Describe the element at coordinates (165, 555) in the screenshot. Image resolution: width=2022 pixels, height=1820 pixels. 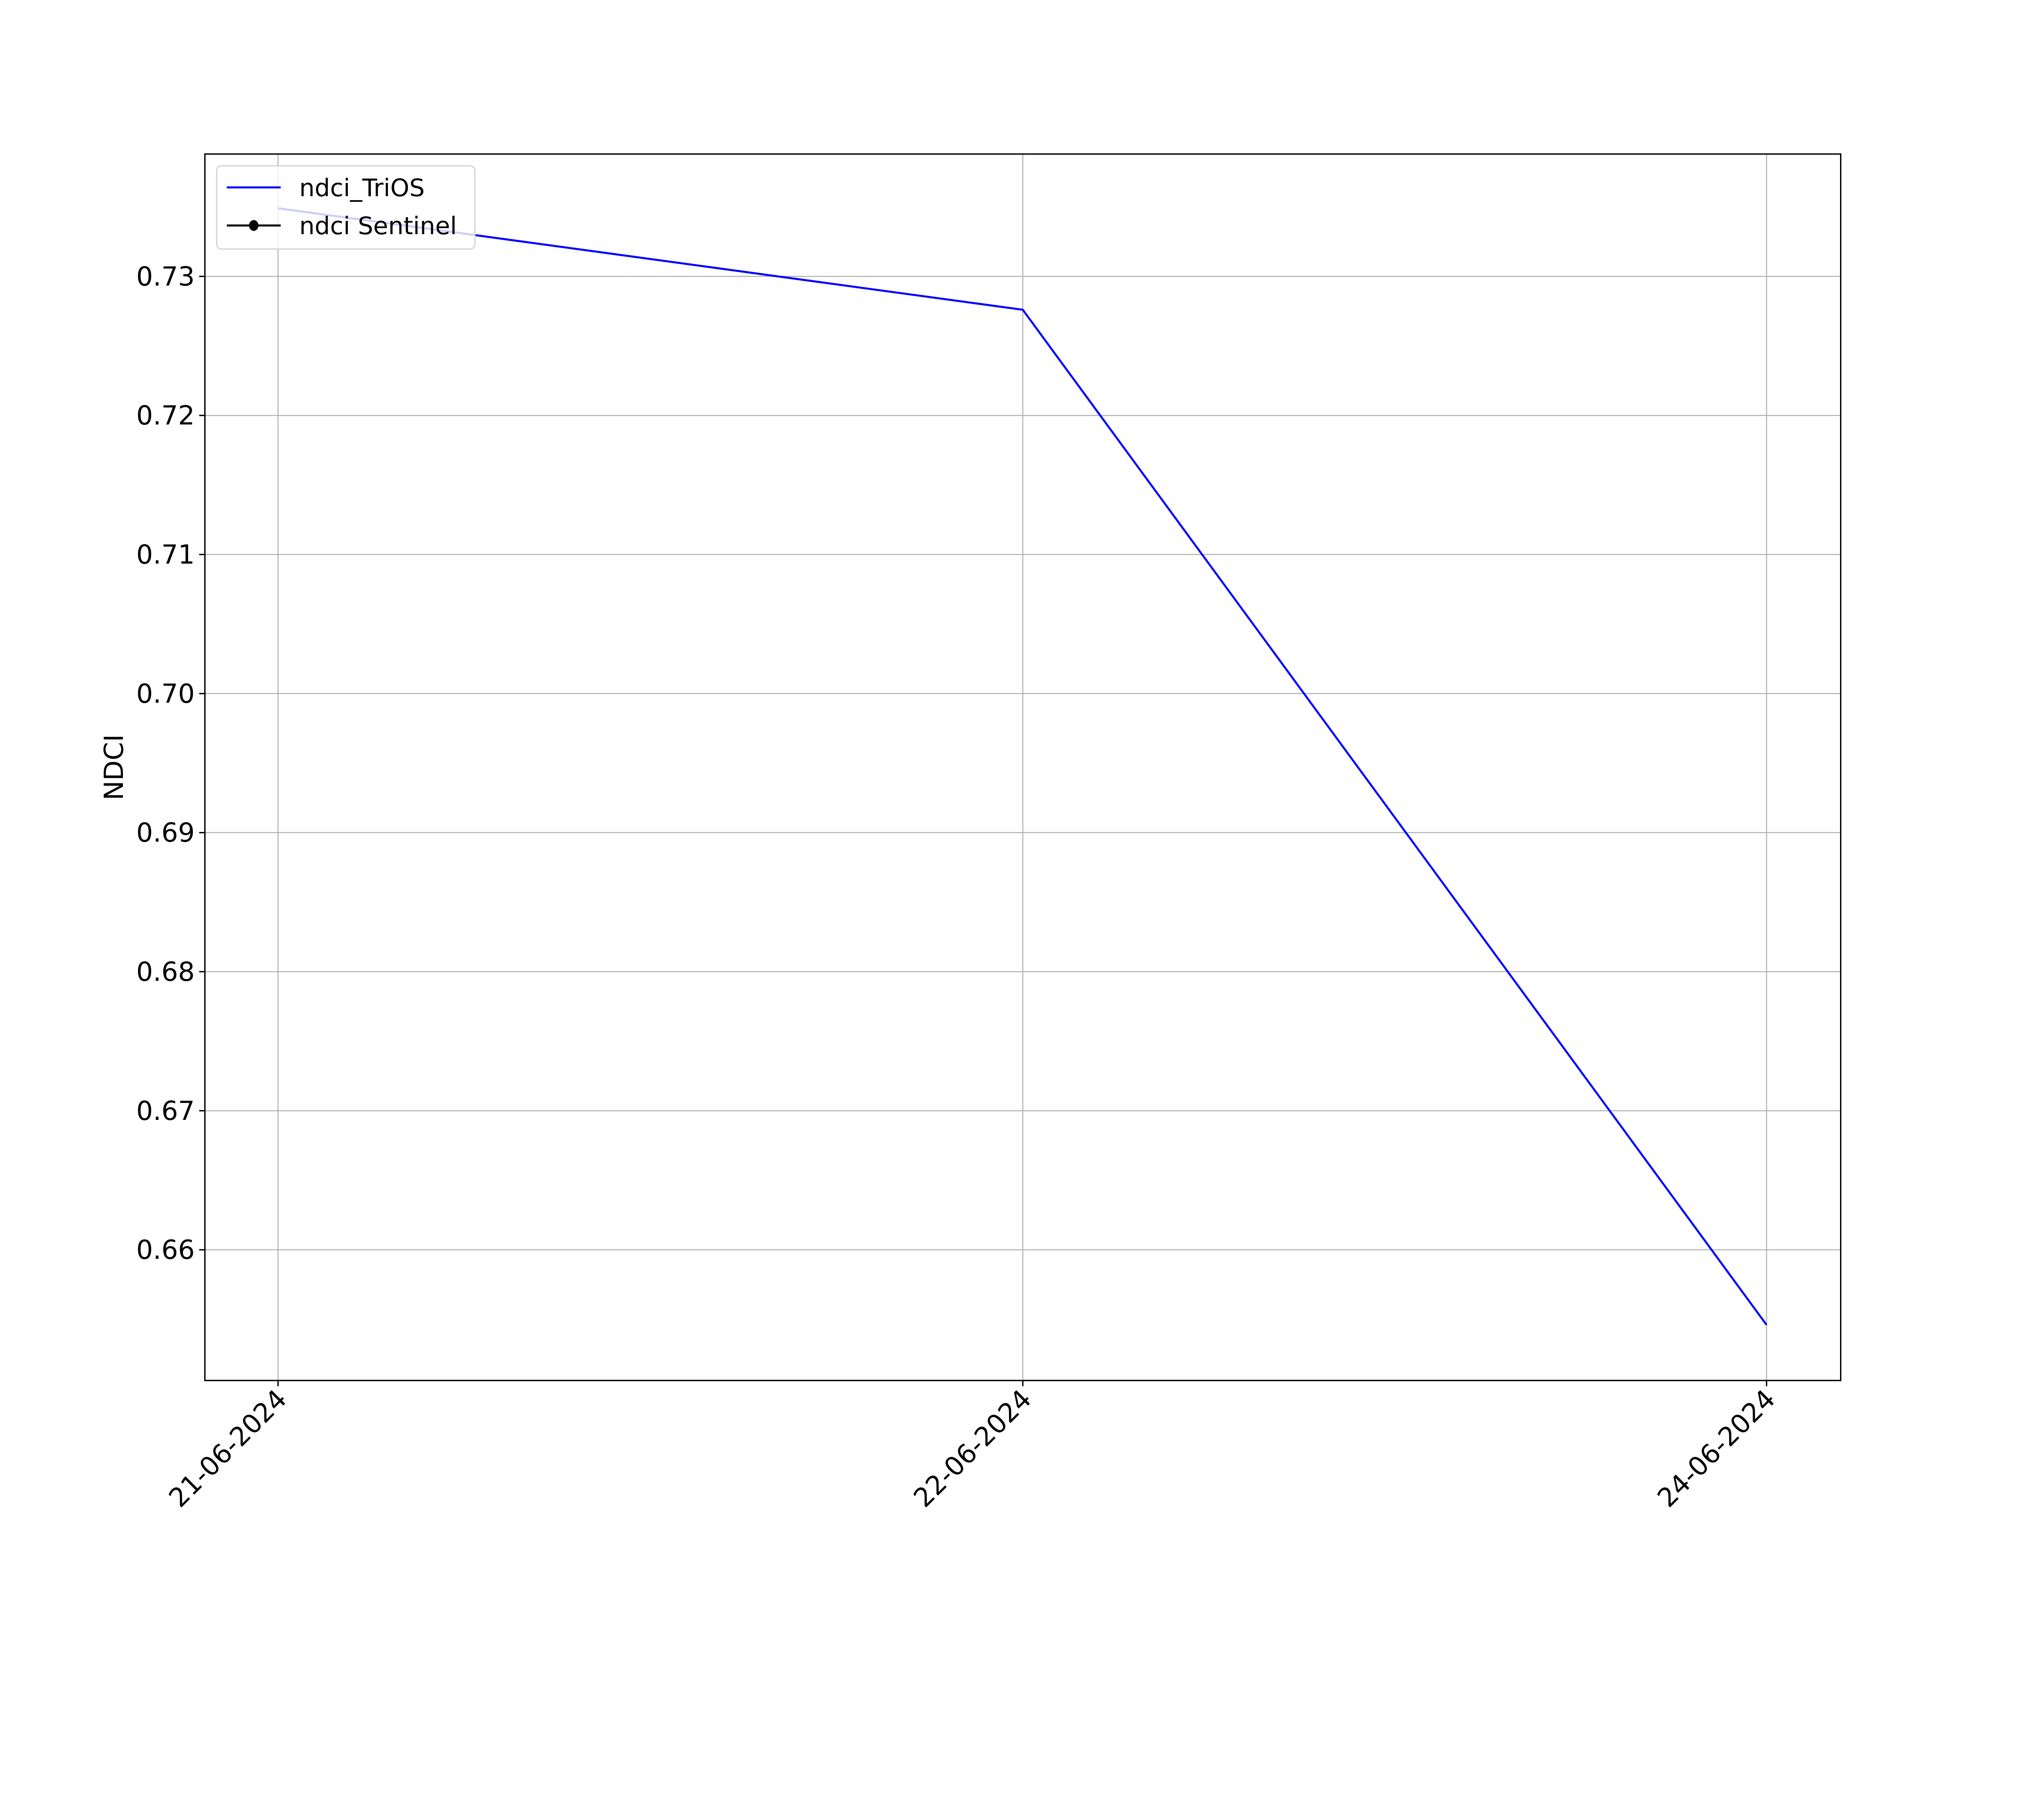
I see `y-tick-label: 0.71` at that location.